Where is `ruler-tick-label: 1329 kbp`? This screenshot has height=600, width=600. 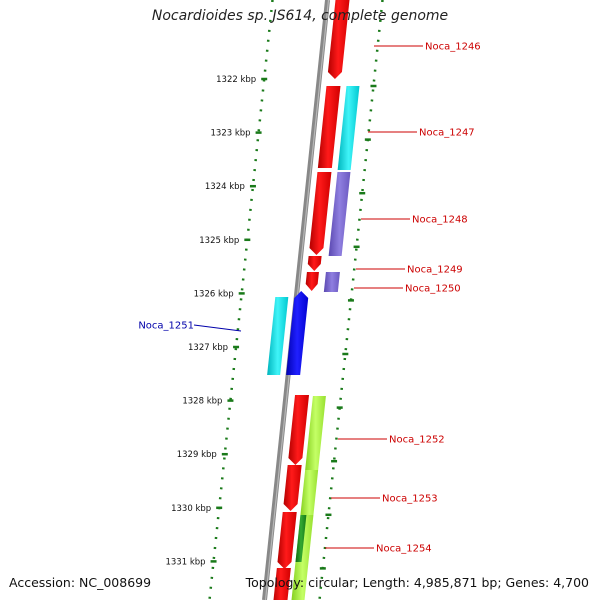 ruler-tick-label: 1329 kbp is located at coordinates (197, 455).